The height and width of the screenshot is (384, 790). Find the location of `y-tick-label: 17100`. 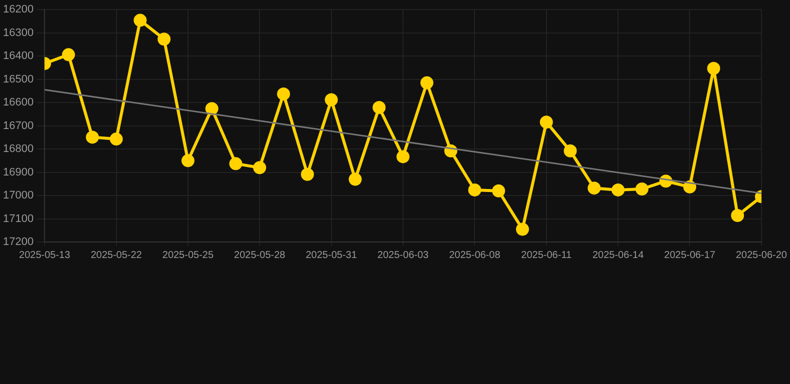

y-tick-label: 17100 is located at coordinates (18, 218).